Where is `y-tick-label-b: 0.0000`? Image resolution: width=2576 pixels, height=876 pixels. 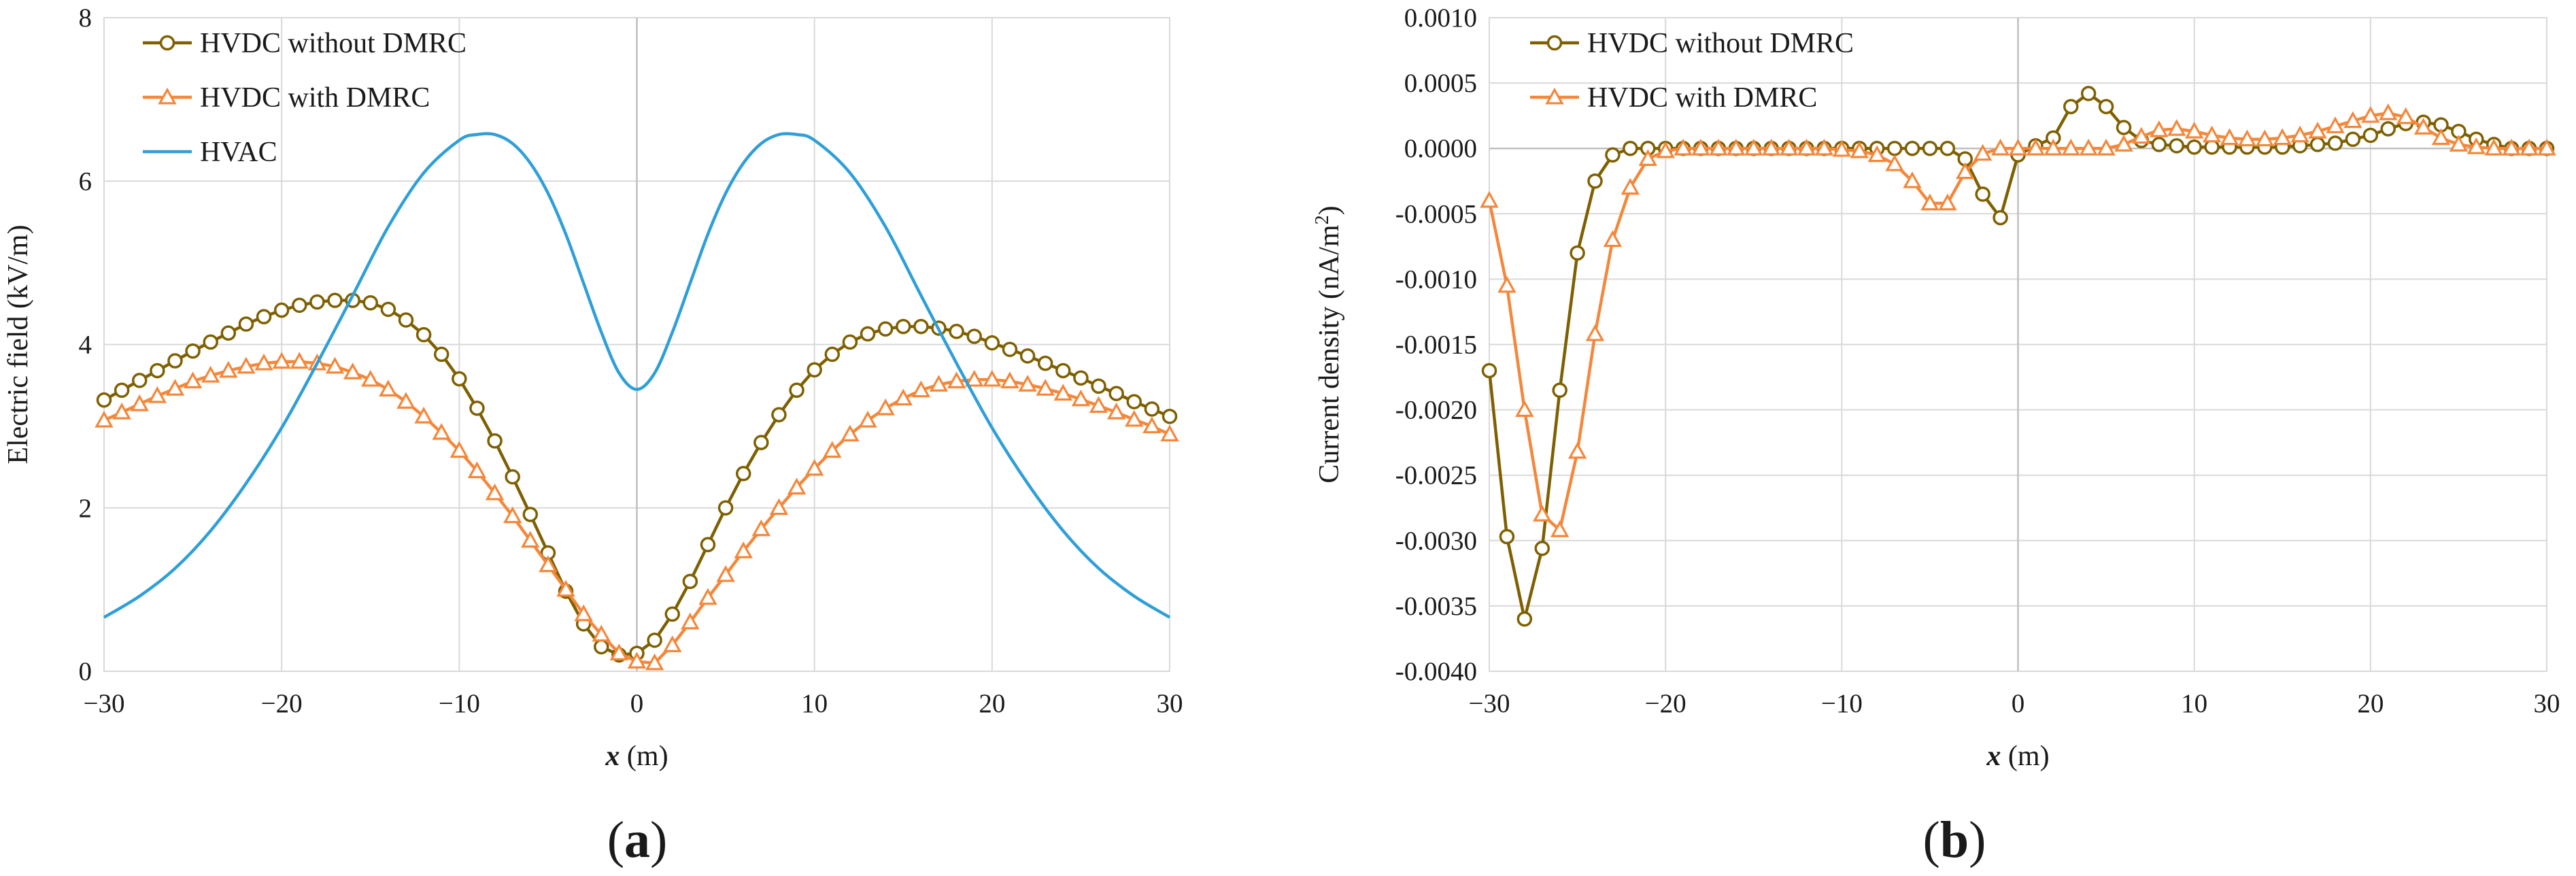 y-tick-label-b: 0.0000 is located at coordinates (1440, 148).